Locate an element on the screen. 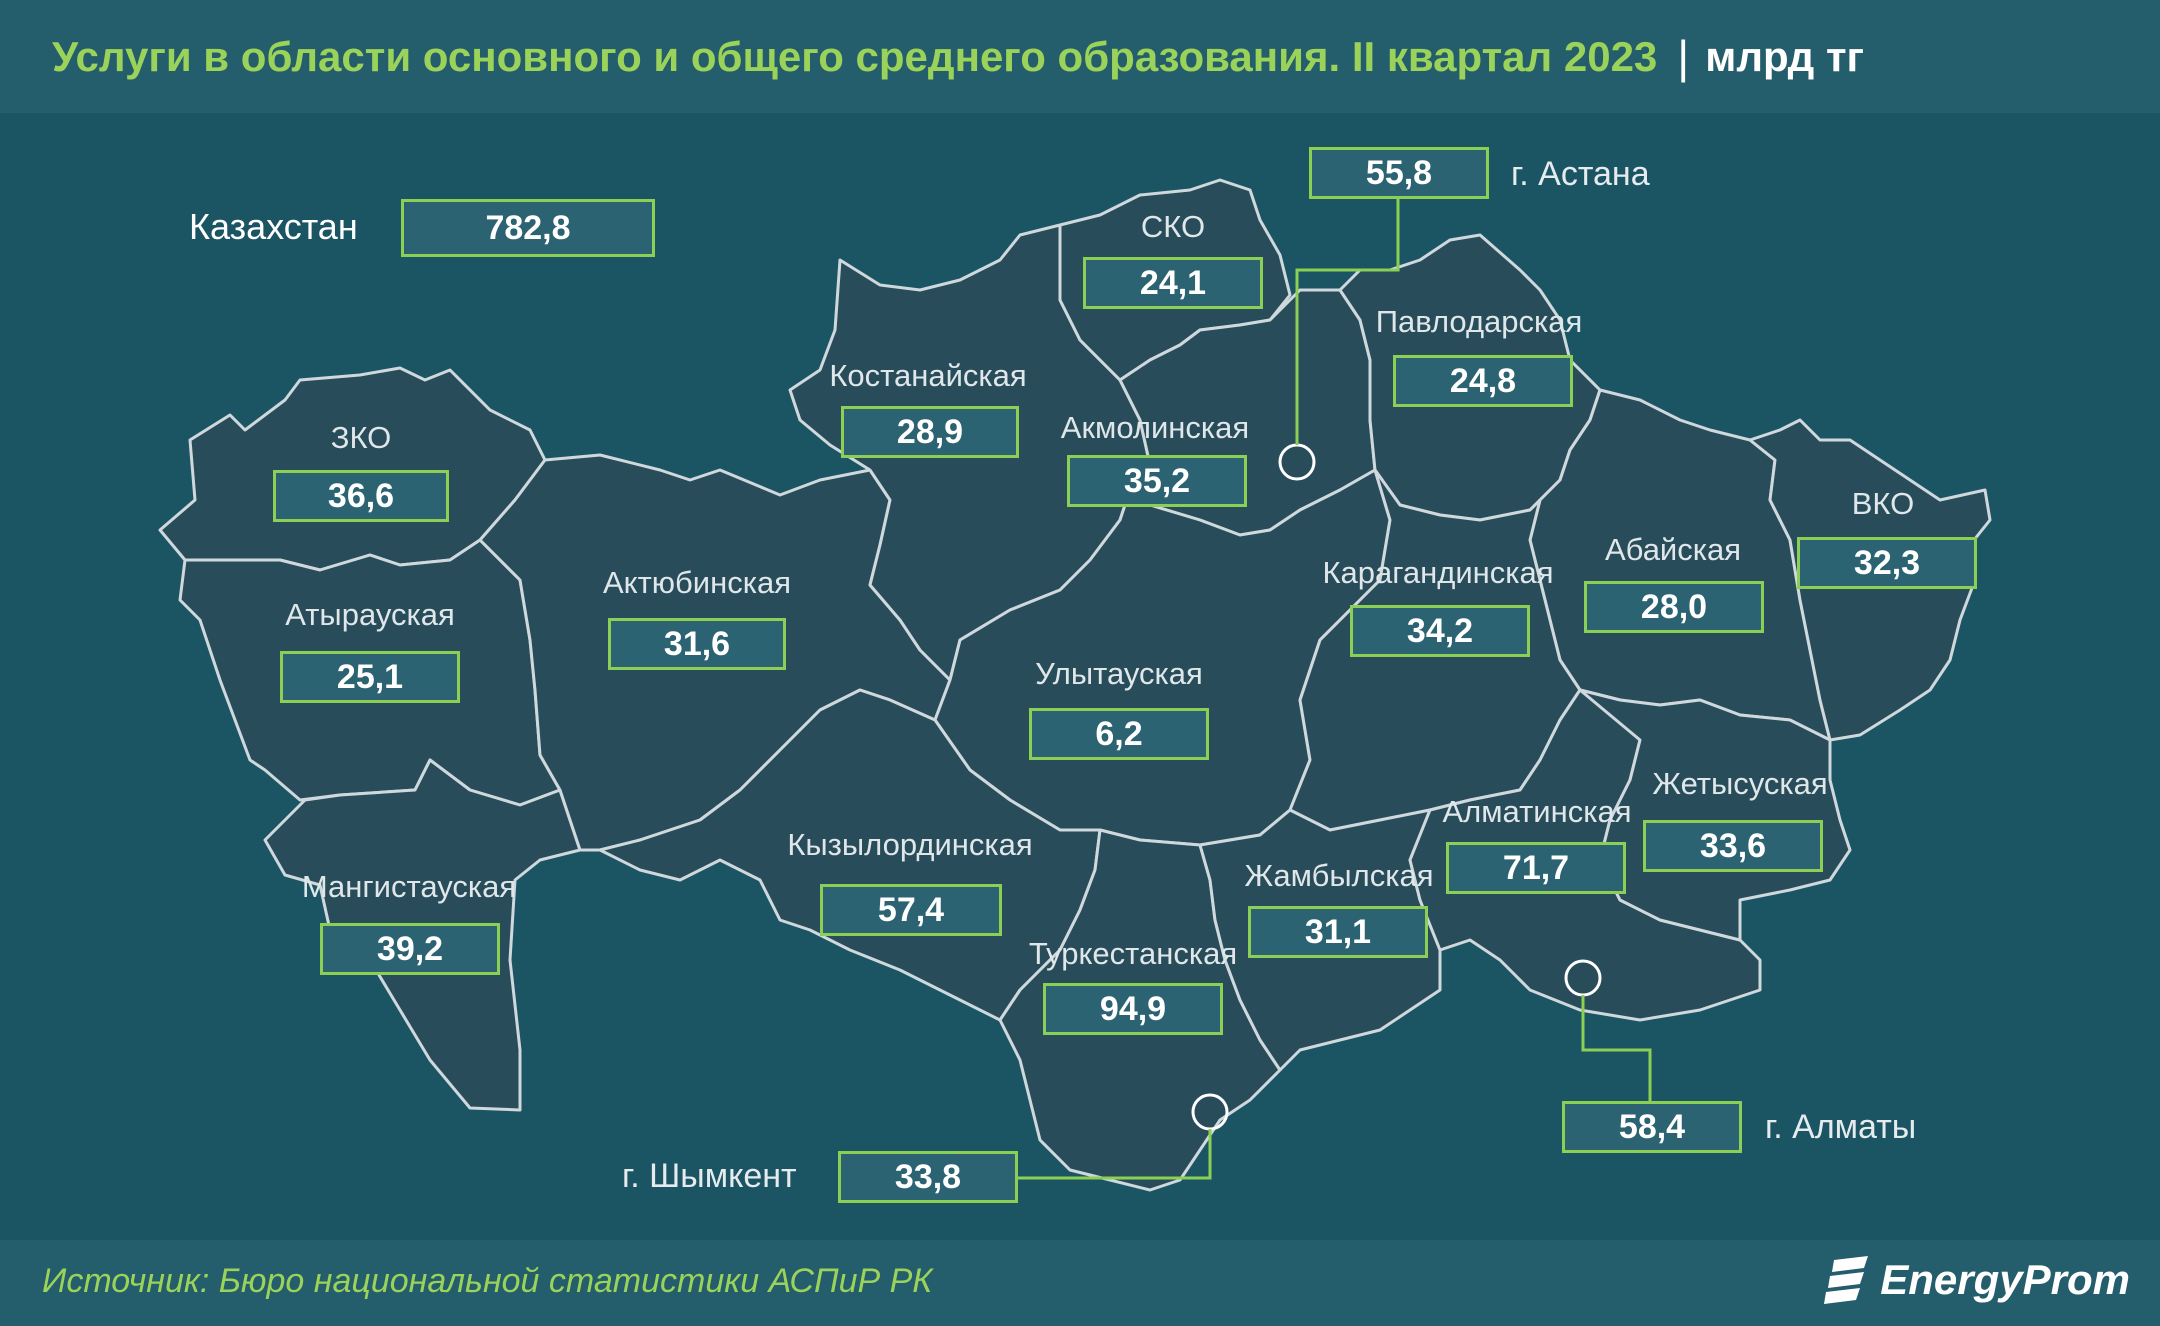  energyprom-logo: EnergyProm is located at coordinates (1977, 1280).